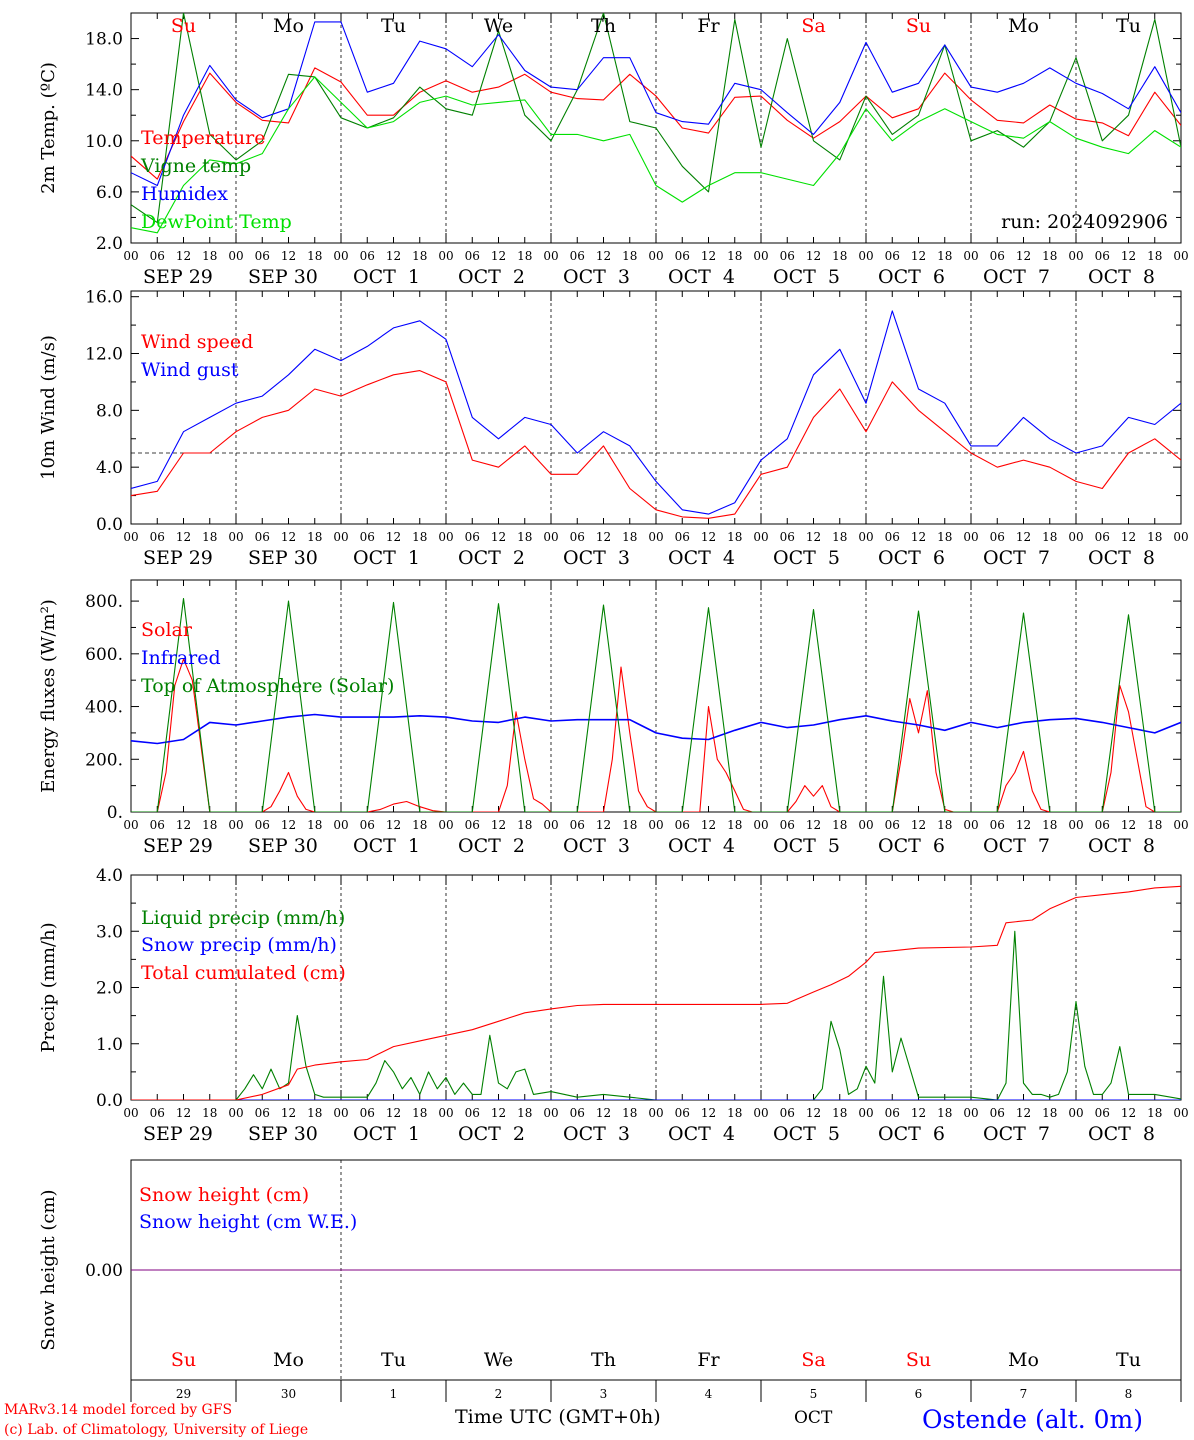 This screenshot has height=1440, width=1194. I want to click on day-number-label: 5, so click(814, 1394).